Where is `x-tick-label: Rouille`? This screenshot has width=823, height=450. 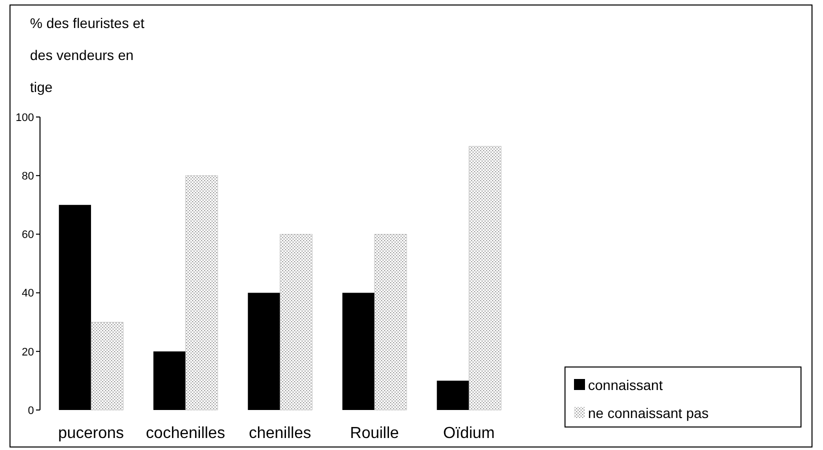 x-tick-label: Rouille is located at coordinates (375, 433).